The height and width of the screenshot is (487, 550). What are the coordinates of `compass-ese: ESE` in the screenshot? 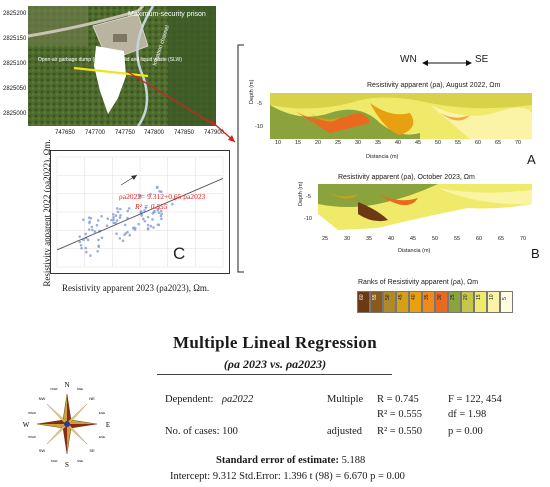 It's located at (102, 437).